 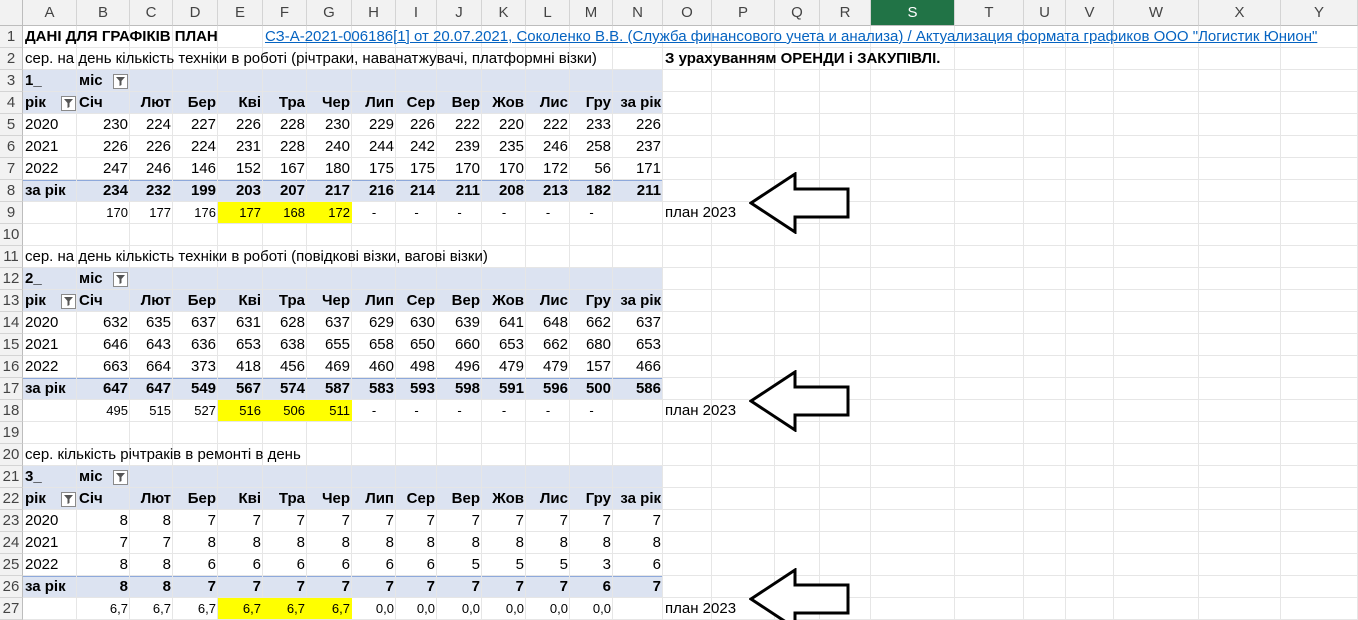 I want to click on total-value: 234, so click(x=115, y=190).